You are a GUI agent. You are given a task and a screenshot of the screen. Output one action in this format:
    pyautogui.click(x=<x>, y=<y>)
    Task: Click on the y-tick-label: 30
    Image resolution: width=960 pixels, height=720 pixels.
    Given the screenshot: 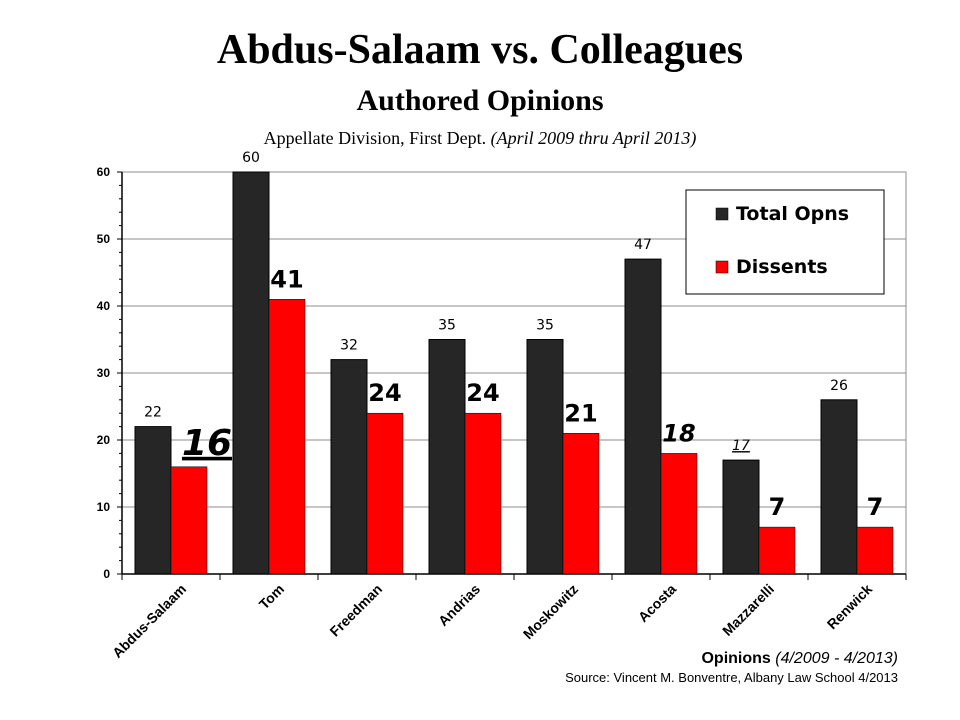 What is the action you would take?
    pyautogui.click(x=104, y=373)
    